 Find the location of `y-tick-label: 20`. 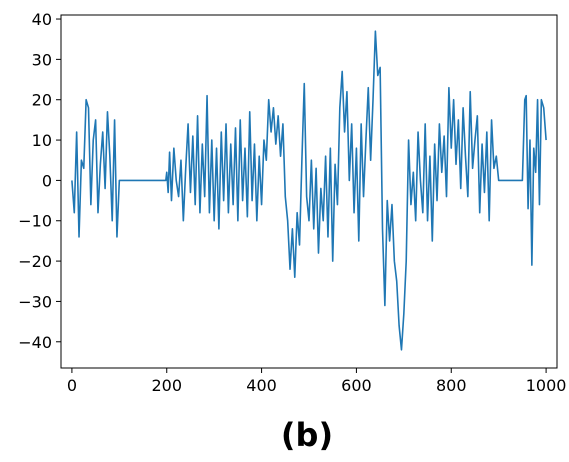

y-tick-label: 20 is located at coordinates (42, 100).